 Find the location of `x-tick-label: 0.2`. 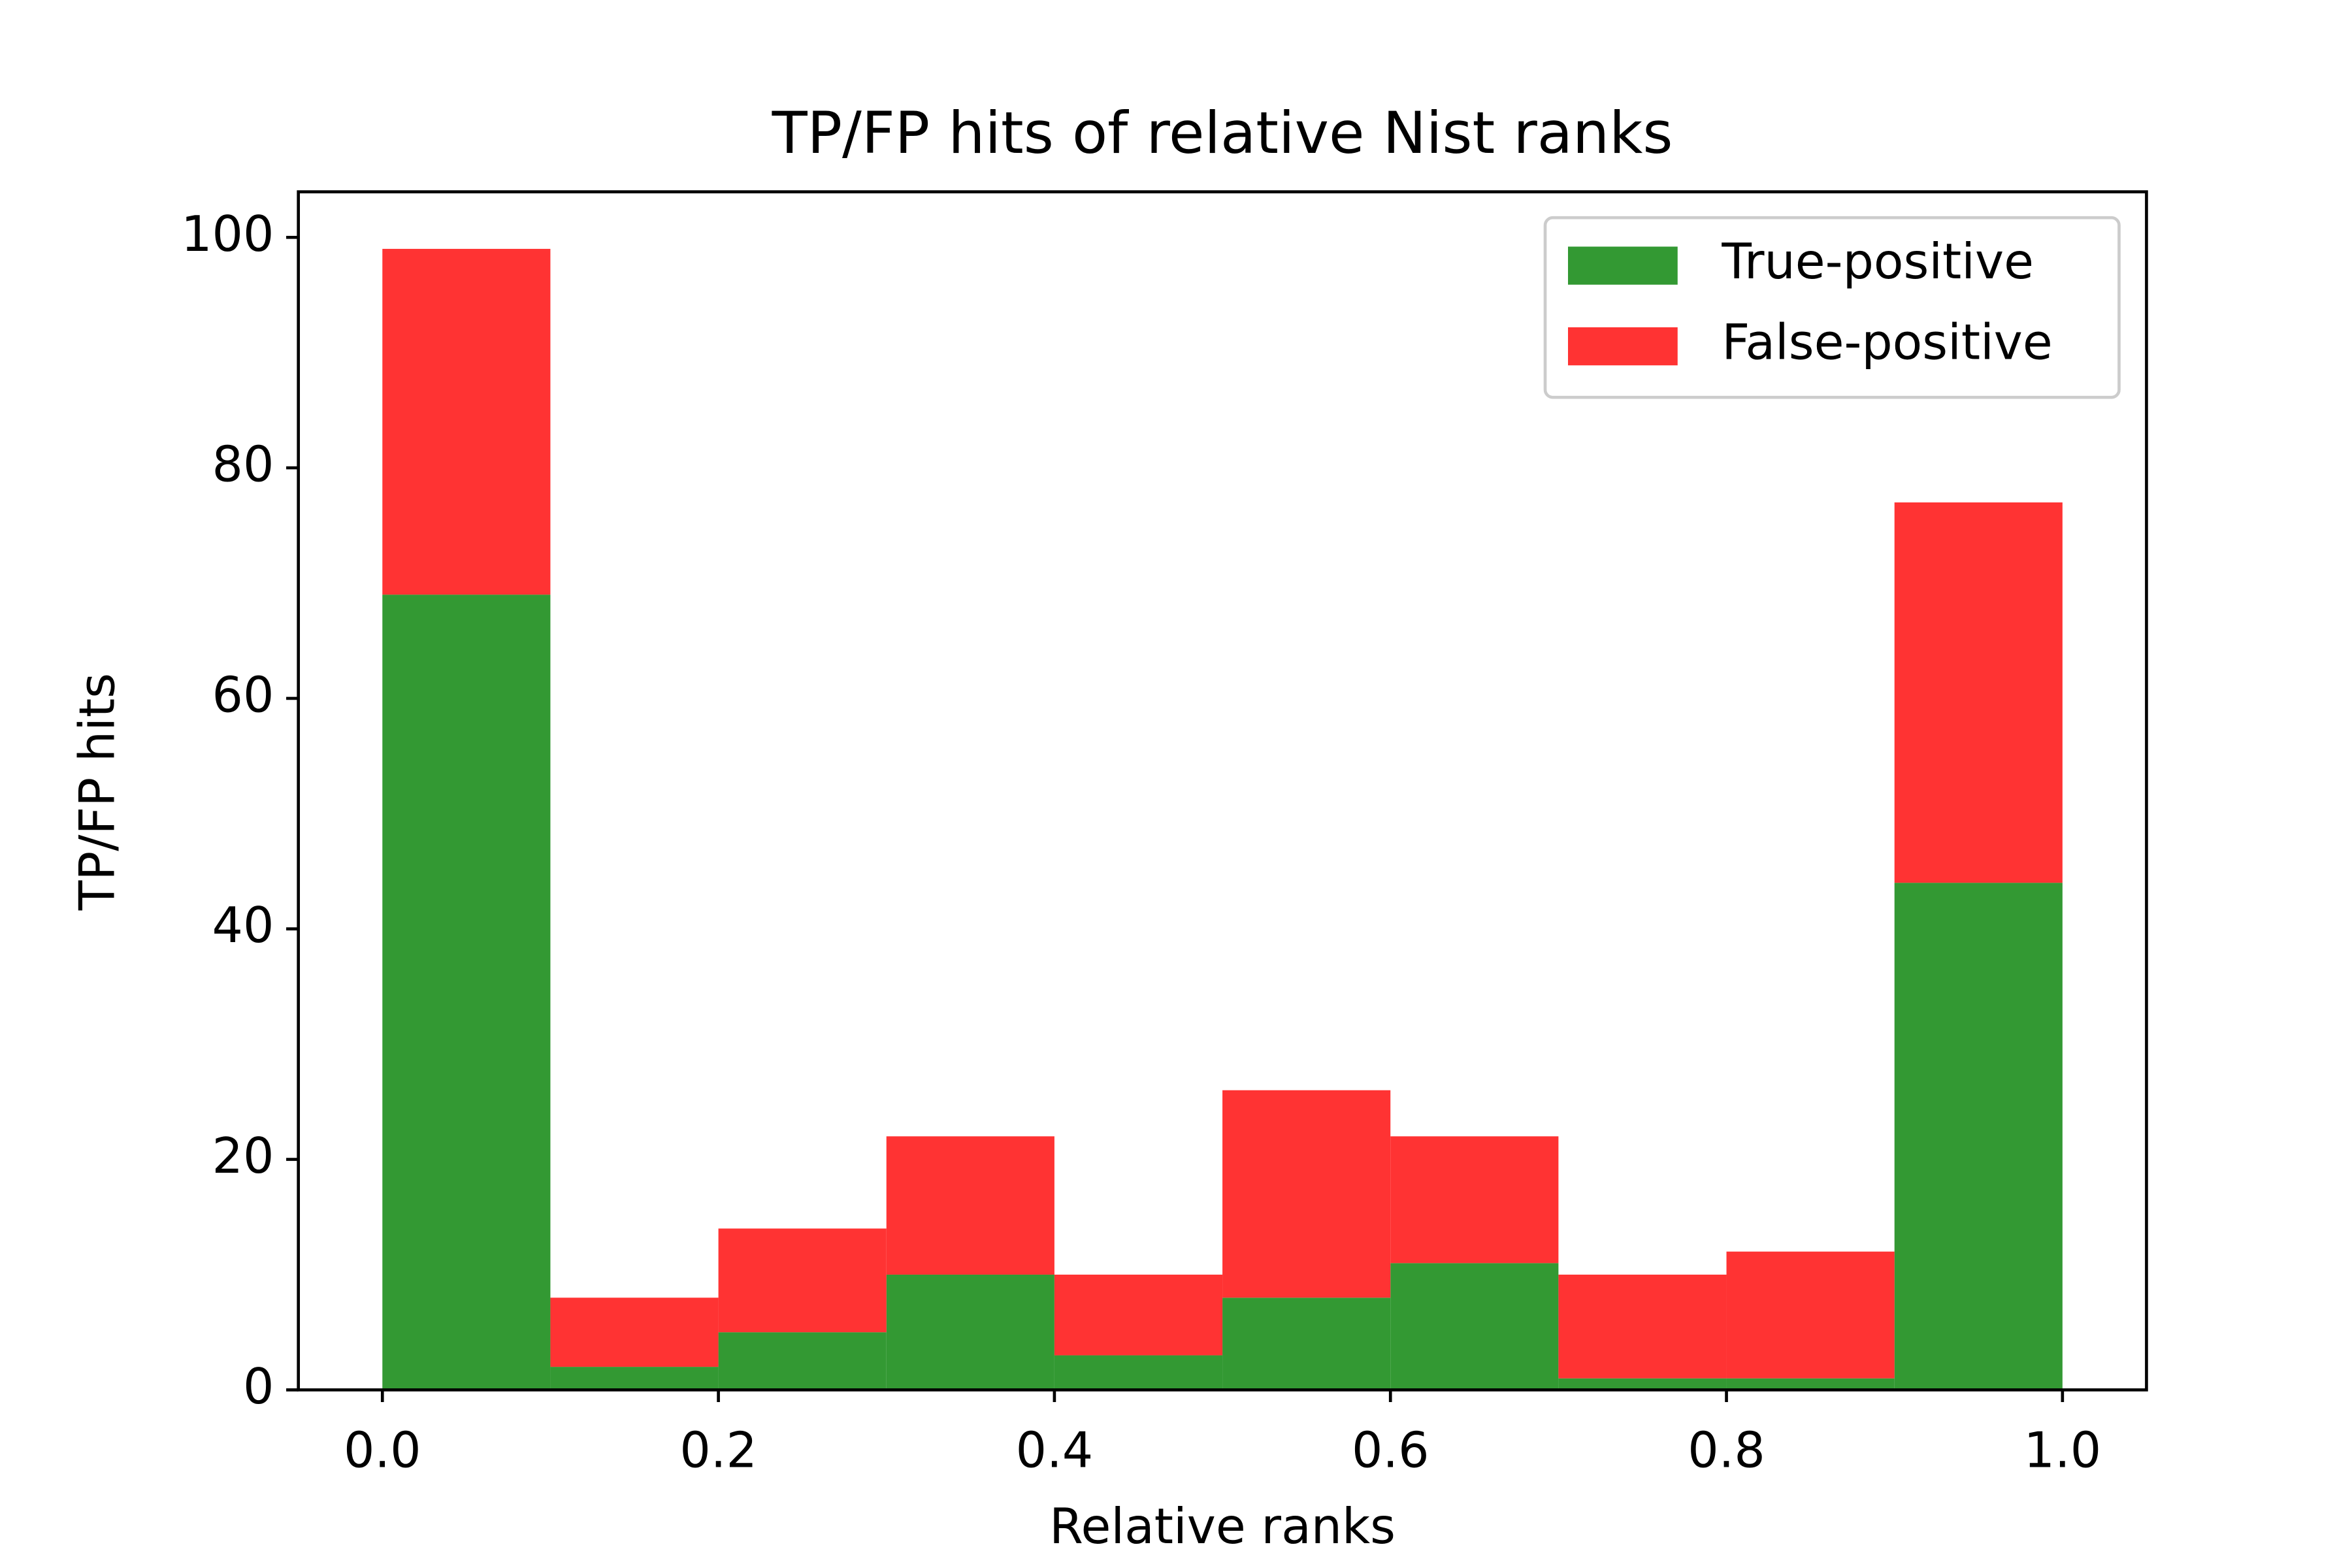

x-tick-label: 0.2 is located at coordinates (718, 1450).